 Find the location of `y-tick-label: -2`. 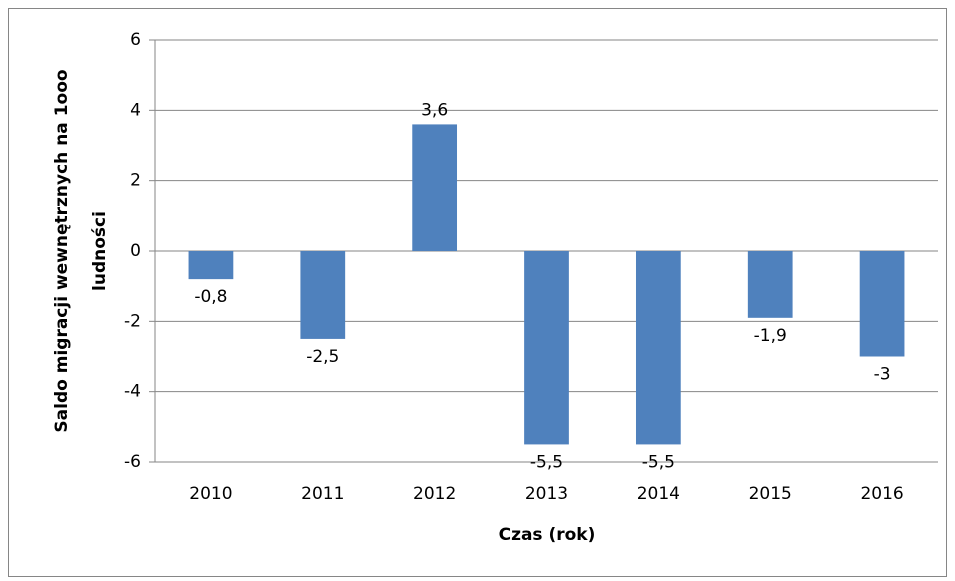

y-tick-label: -2 is located at coordinates (132, 321).